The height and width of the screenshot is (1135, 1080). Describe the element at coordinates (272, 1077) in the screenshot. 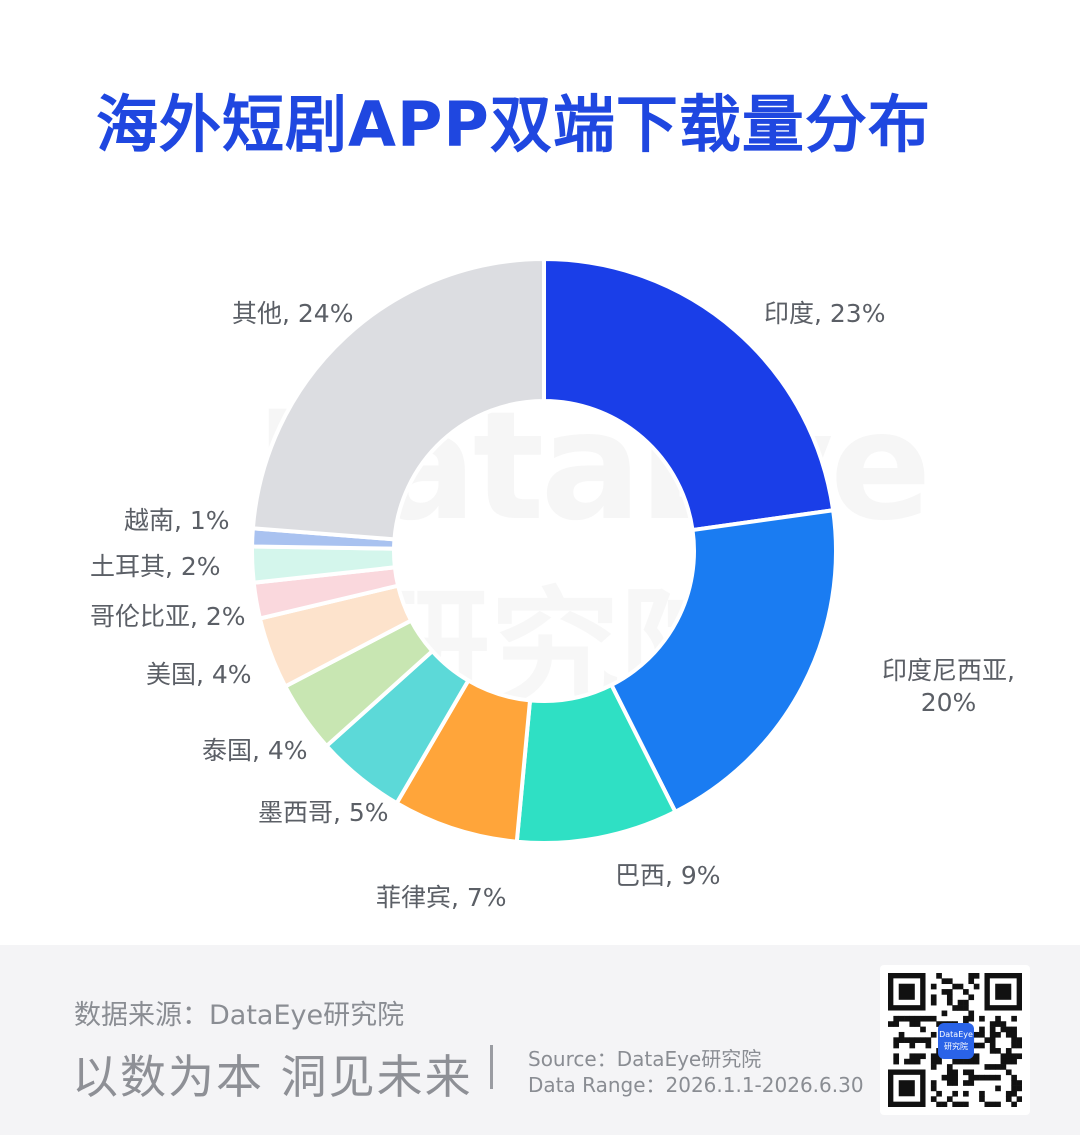

I see `slogan: 以数为本 洞见未来` at that location.